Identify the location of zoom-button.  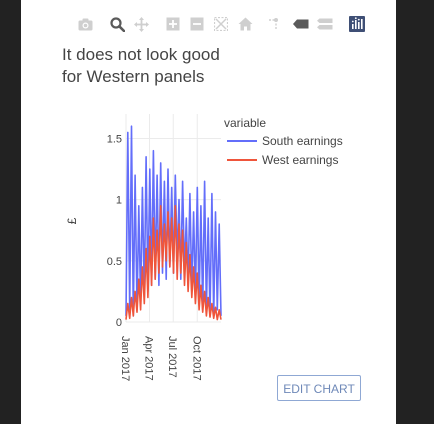
(117, 24).